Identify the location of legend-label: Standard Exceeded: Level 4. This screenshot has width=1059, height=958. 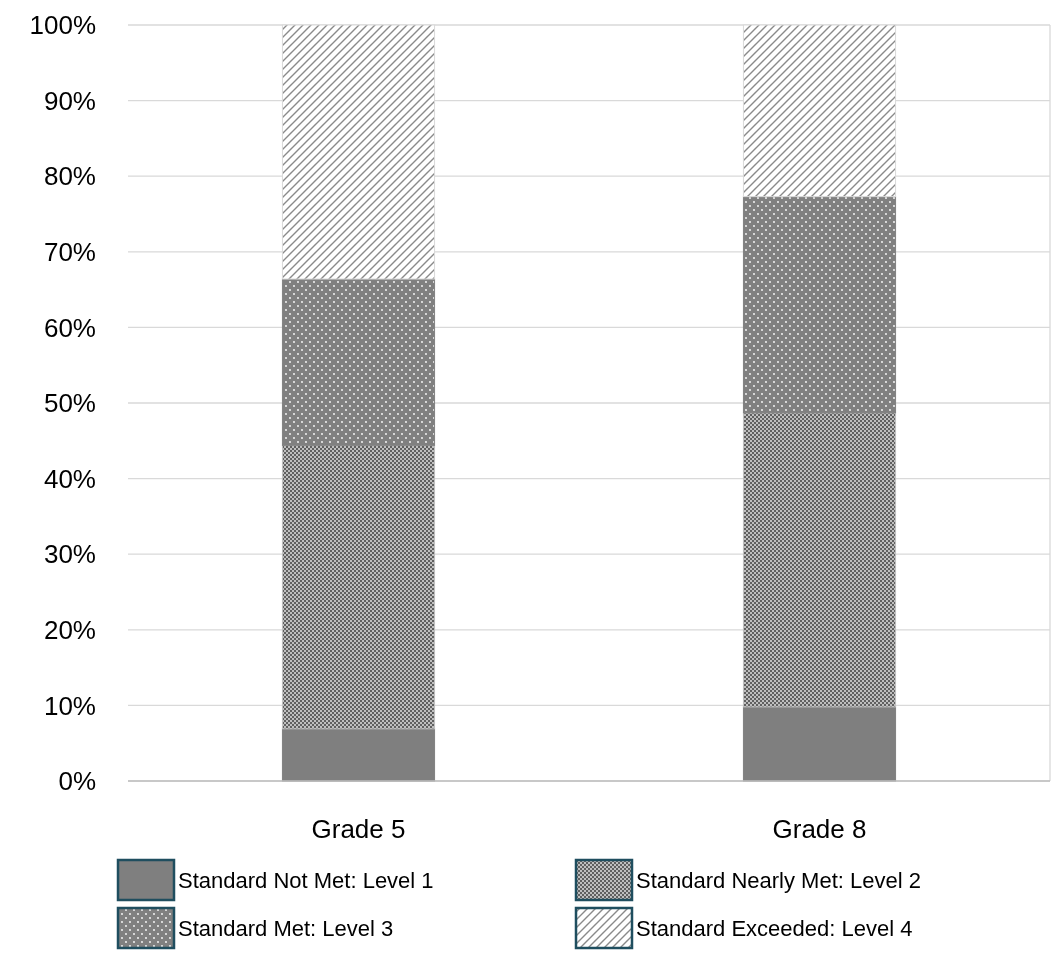
(774, 928).